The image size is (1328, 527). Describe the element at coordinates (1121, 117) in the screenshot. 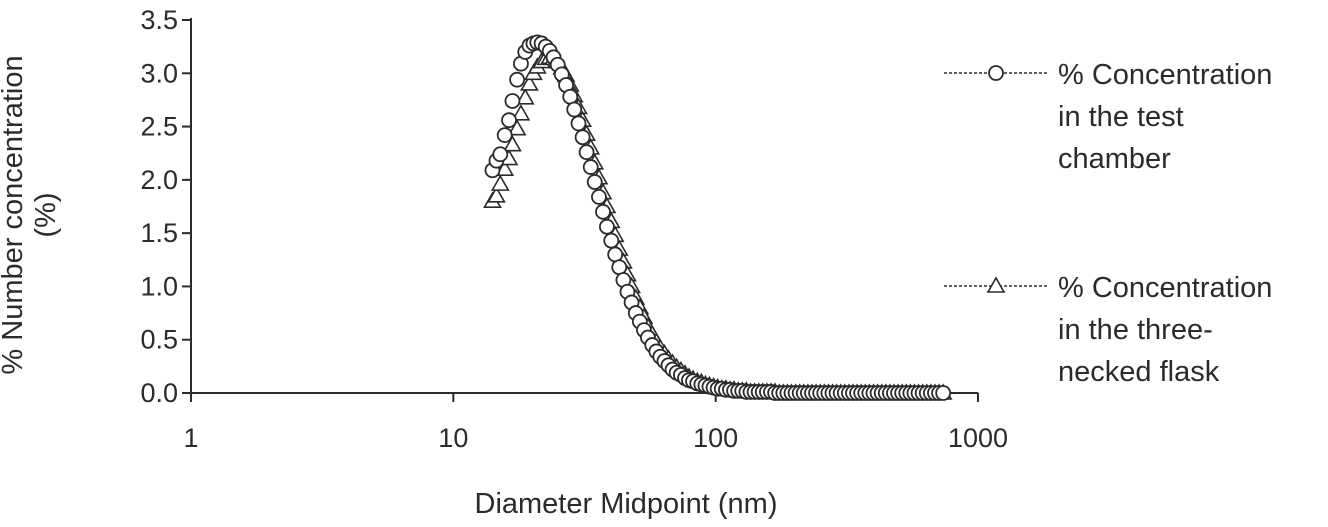

I see `legend-label-line: in the test` at that location.